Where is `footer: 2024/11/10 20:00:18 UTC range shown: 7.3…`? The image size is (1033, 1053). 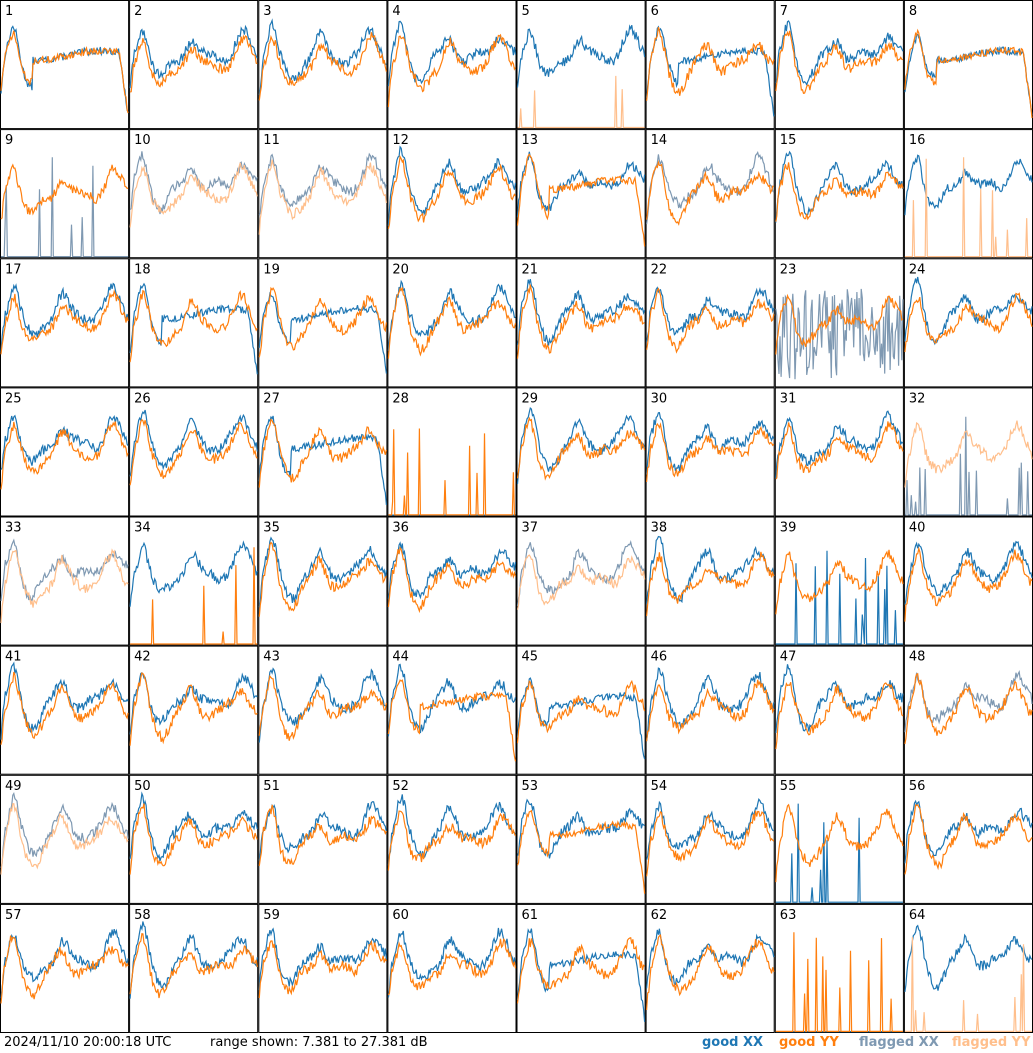
footer: 2024/11/10 20:00:18 UTC range shown: 7.3… is located at coordinates (516, 1043).